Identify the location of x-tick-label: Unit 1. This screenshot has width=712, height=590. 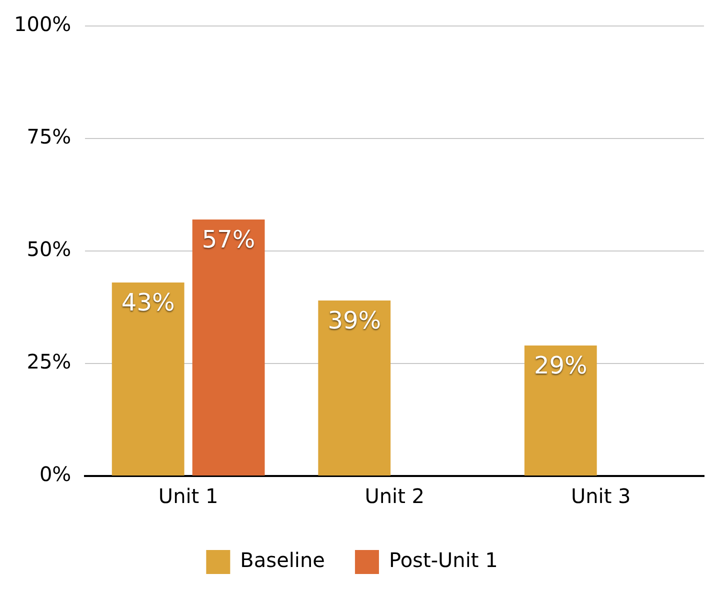
(188, 496).